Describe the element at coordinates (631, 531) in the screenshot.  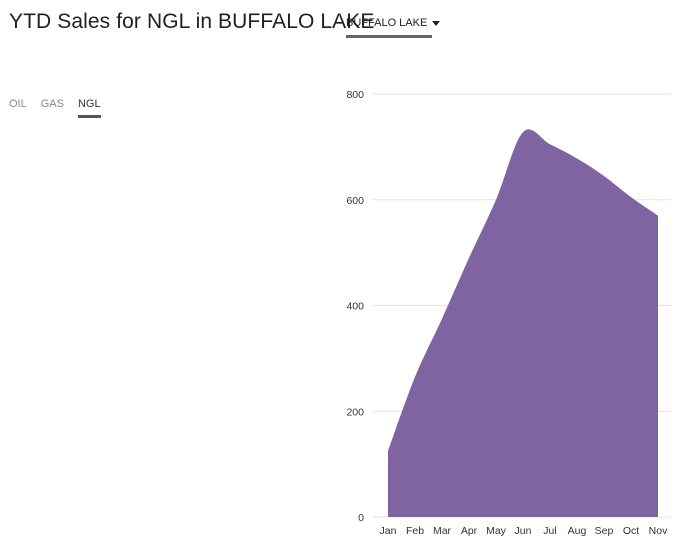
I see `x-tick-label-oct: Oct` at that location.